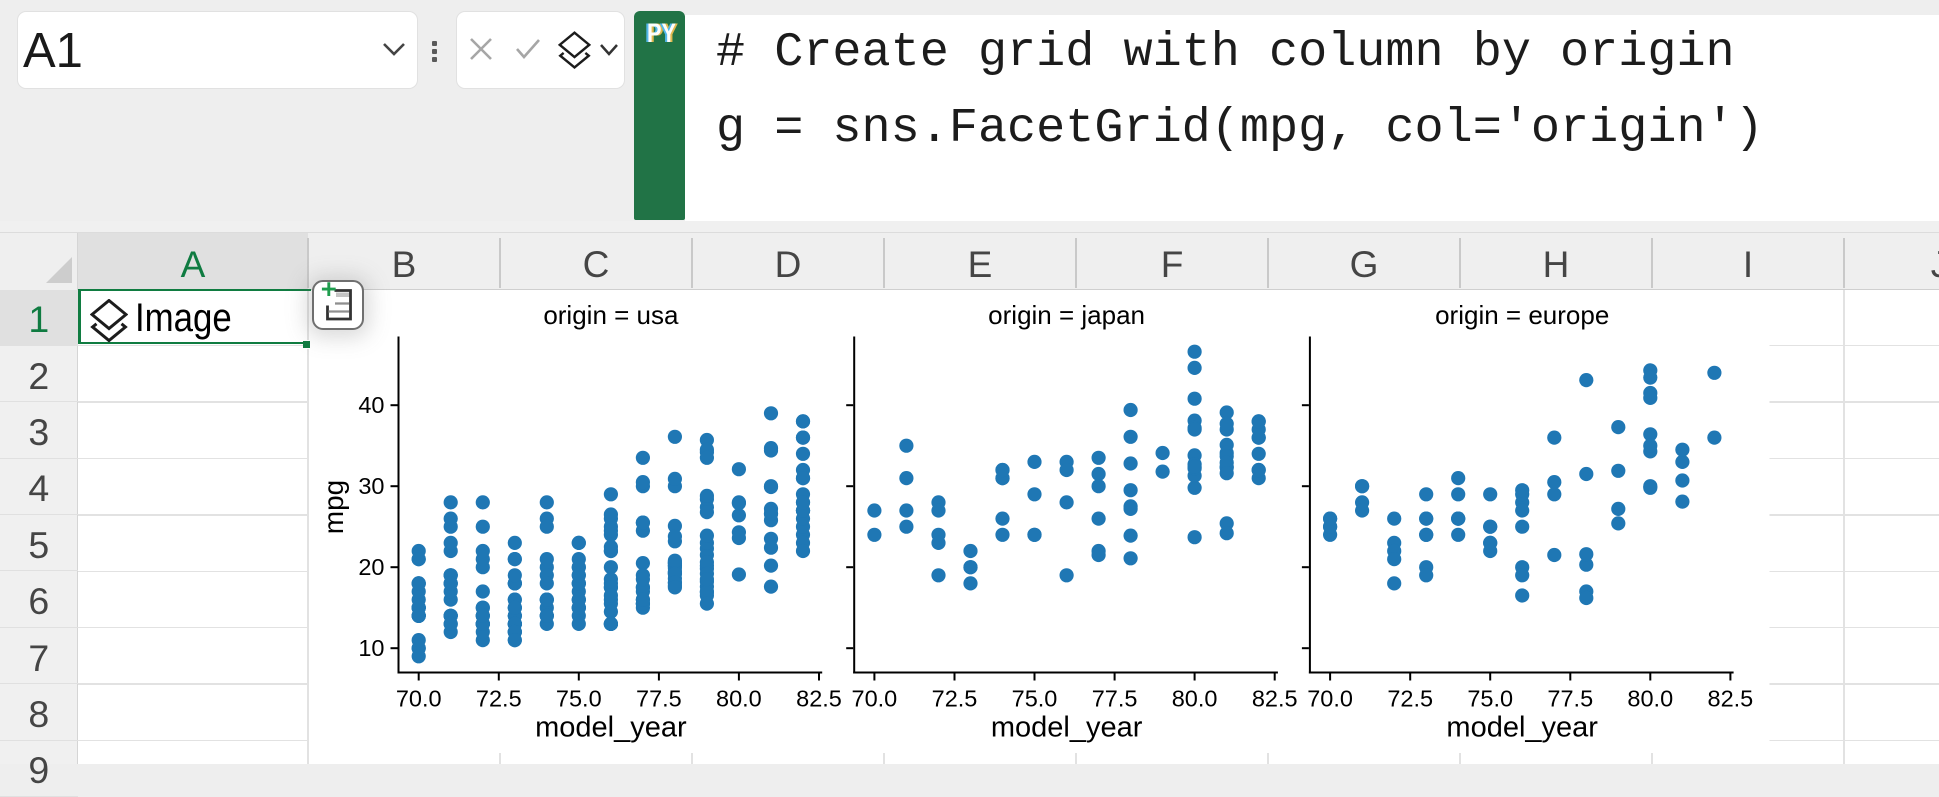 The image size is (1939, 797). I want to click on svg-text: 40, so click(371, 405).